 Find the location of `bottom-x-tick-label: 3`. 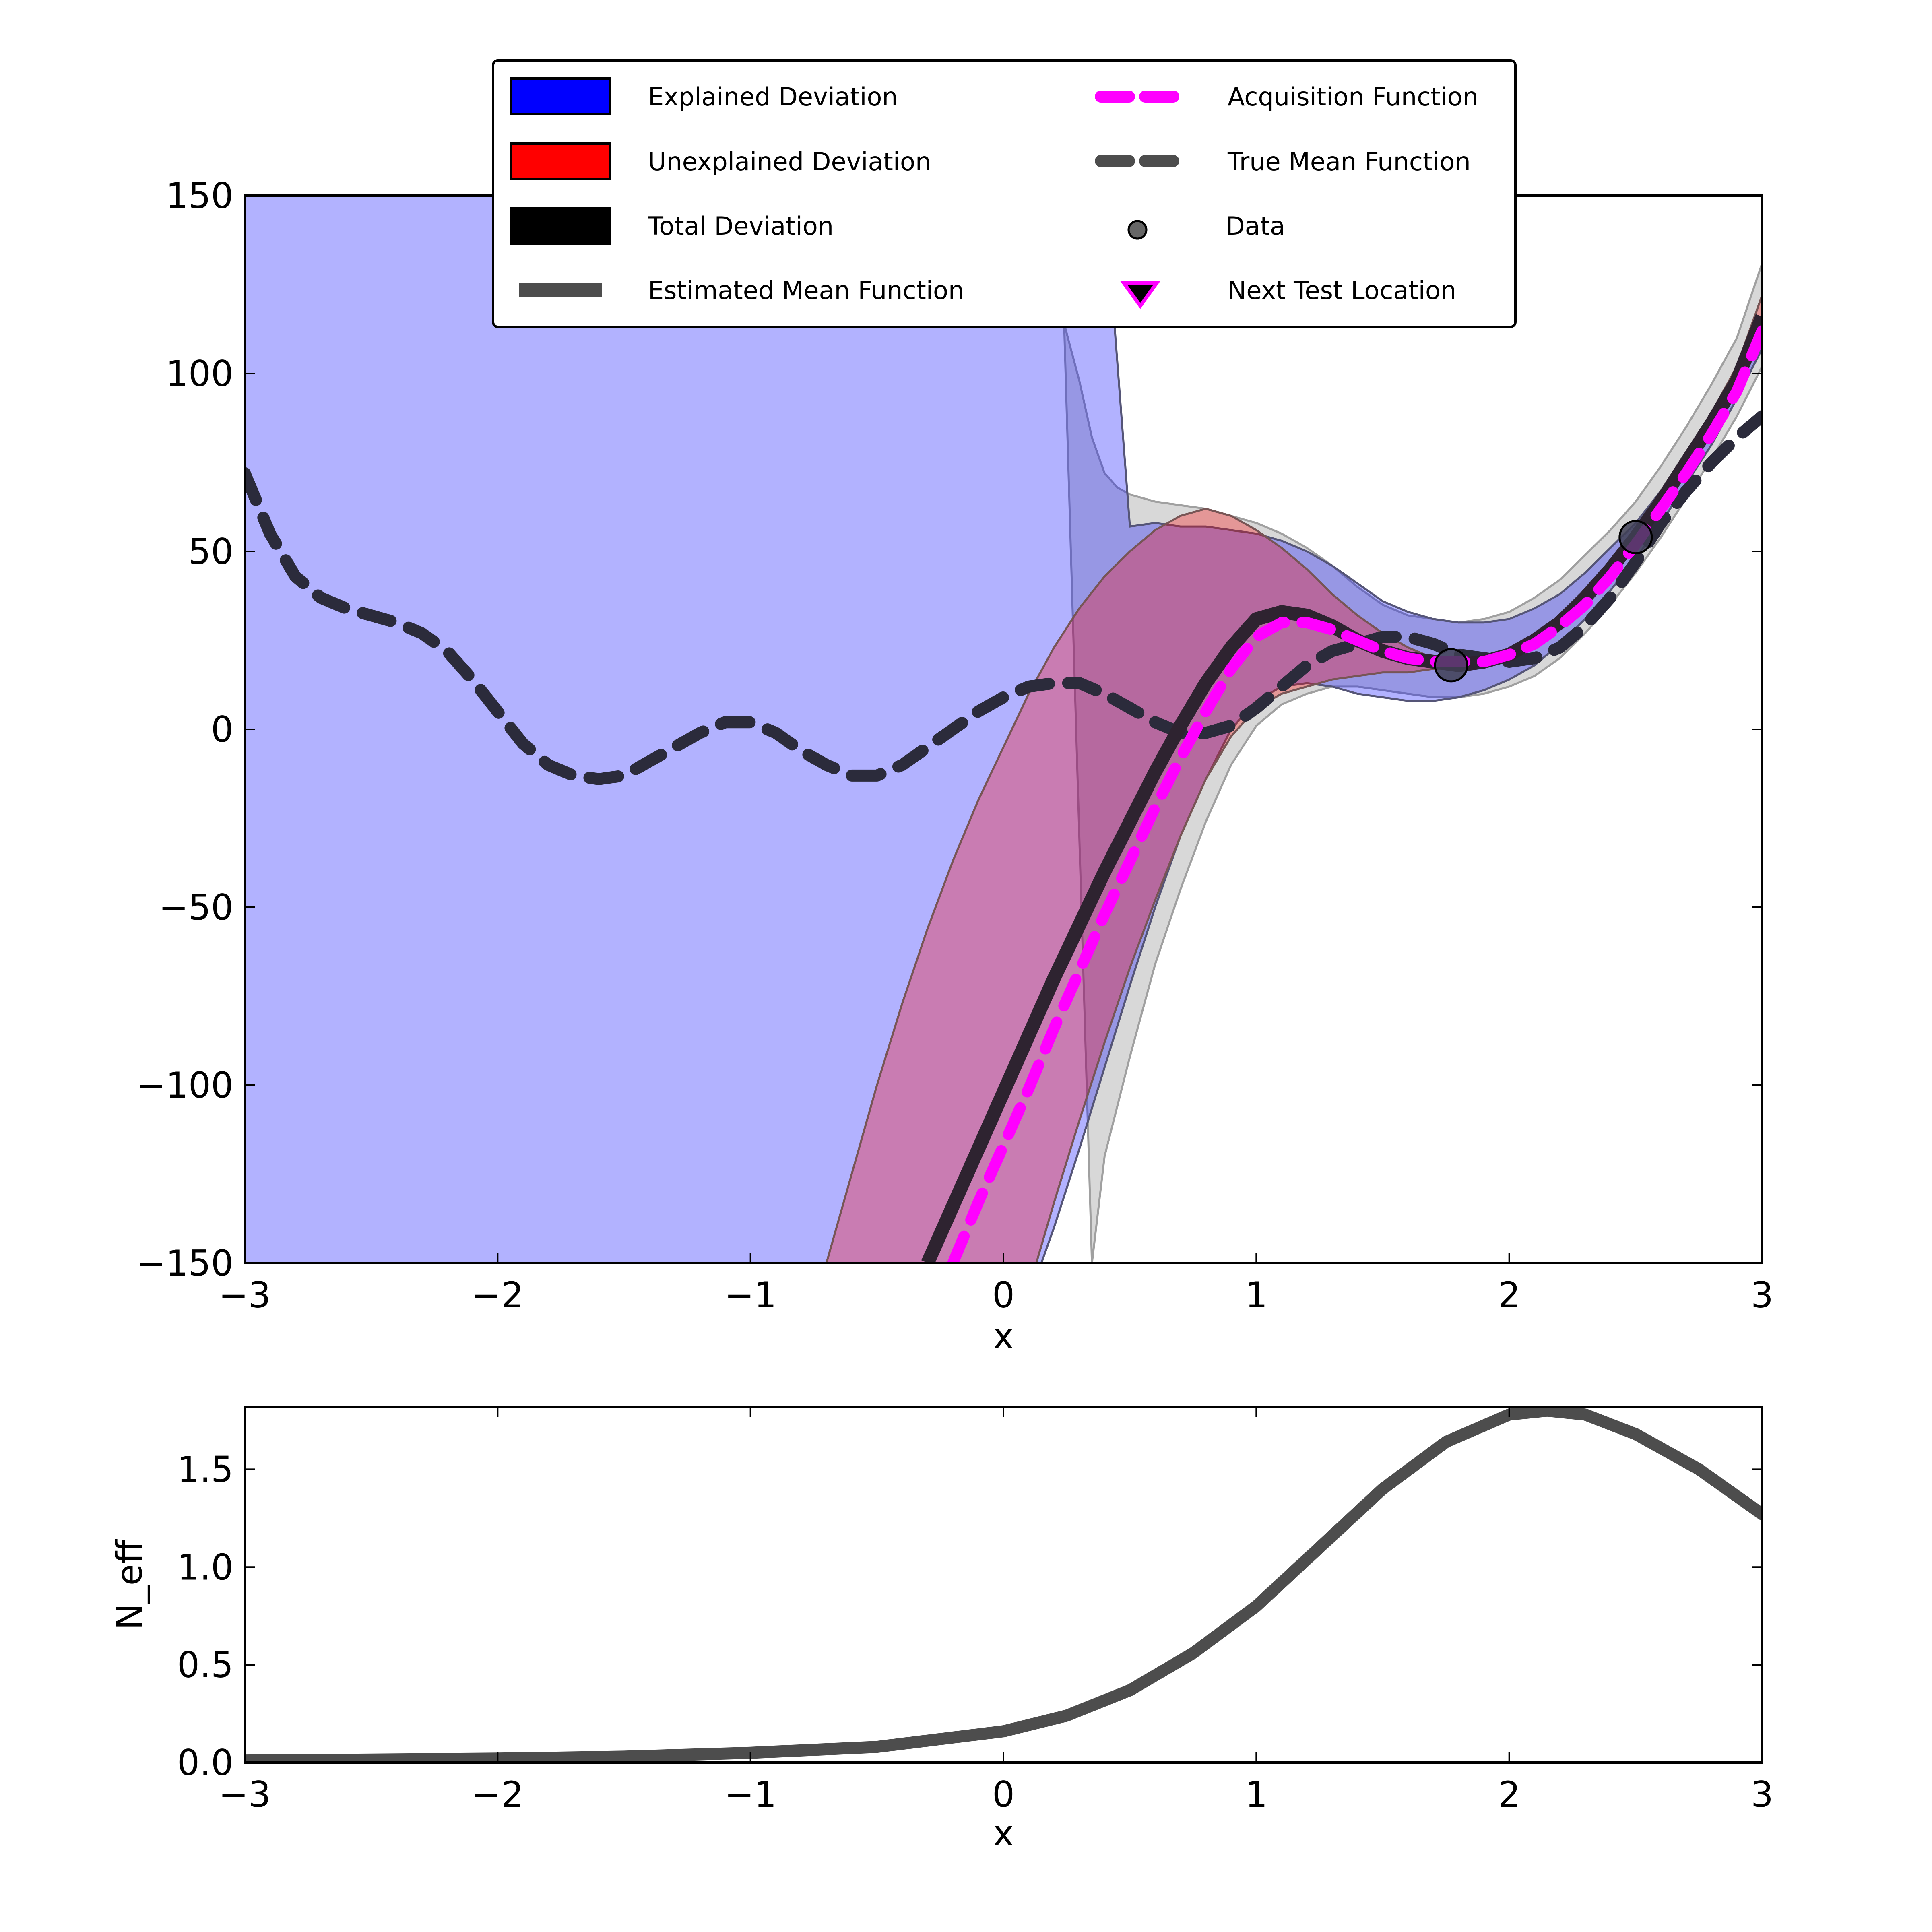

bottom-x-tick-label: 3 is located at coordinates (1762, 1794).